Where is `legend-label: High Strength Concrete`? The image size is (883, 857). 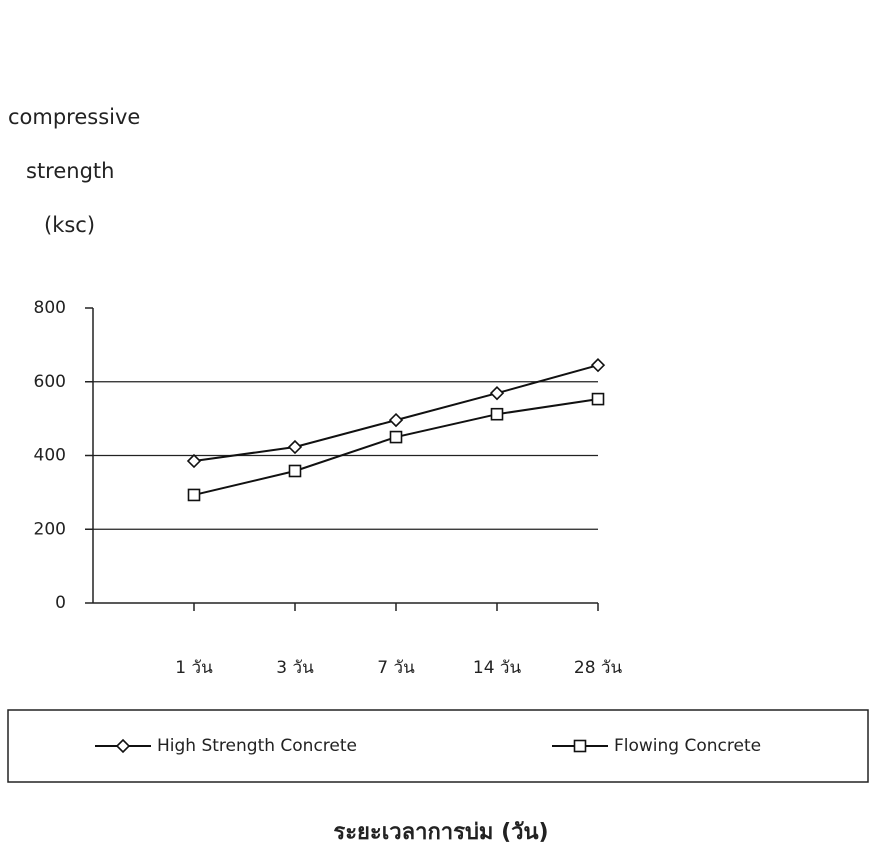
legend-label: High Strength Concrete is located at coordinates (257, 746).